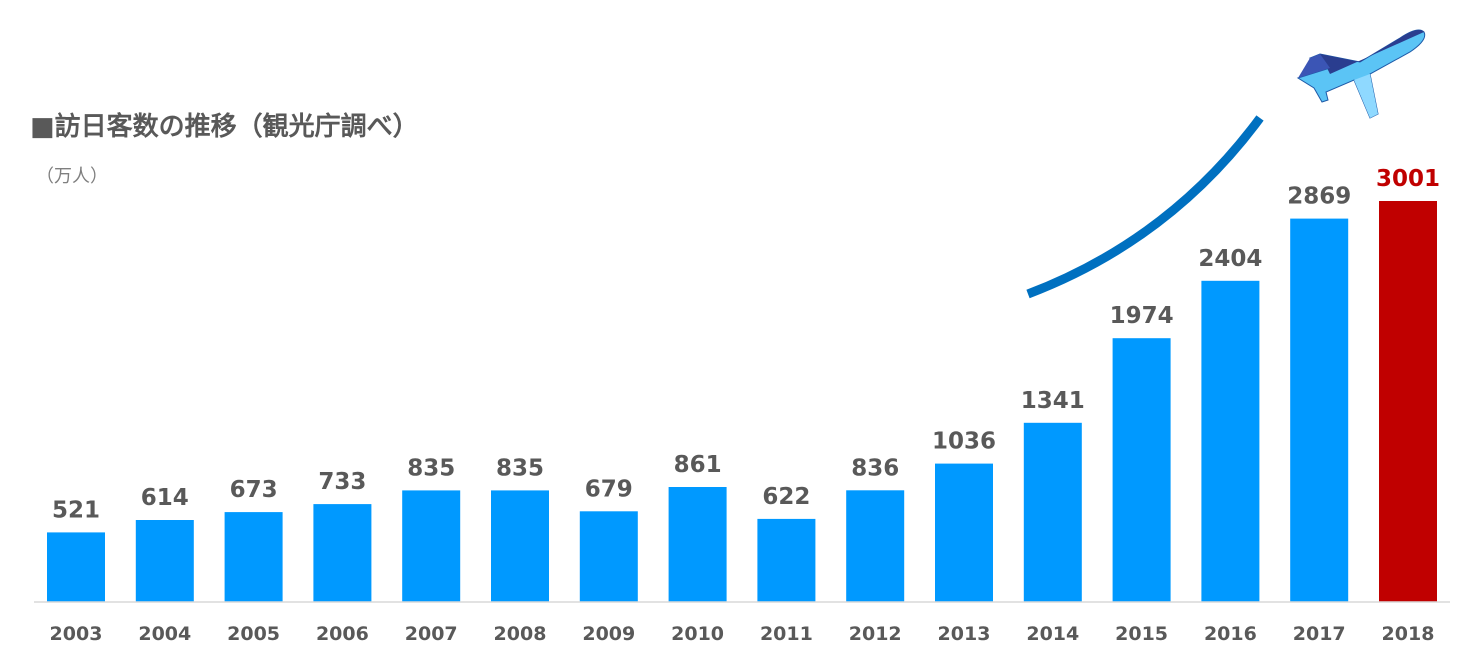  I want to click on value-label-2012: 836, so click(875, 468).